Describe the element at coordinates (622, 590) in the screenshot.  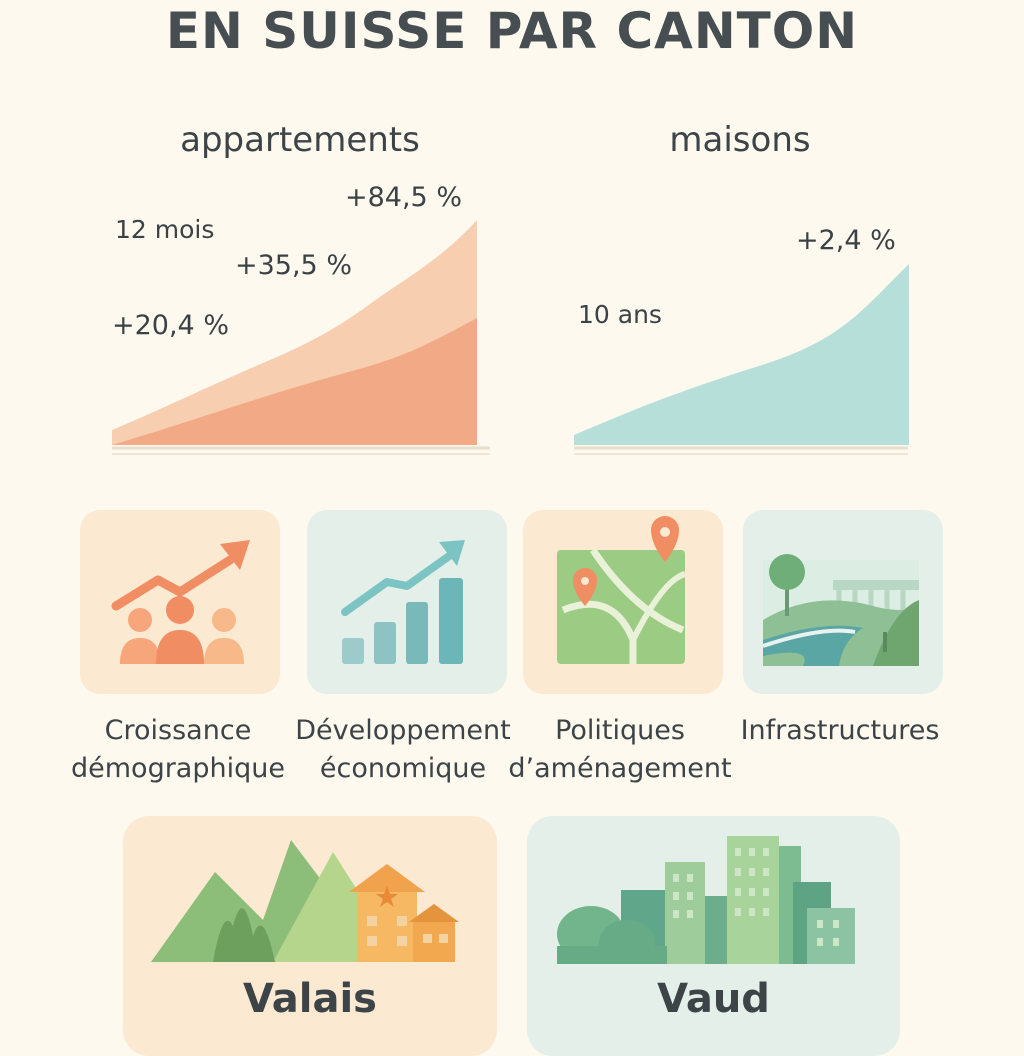
I see `map-pin-icon` at that location.